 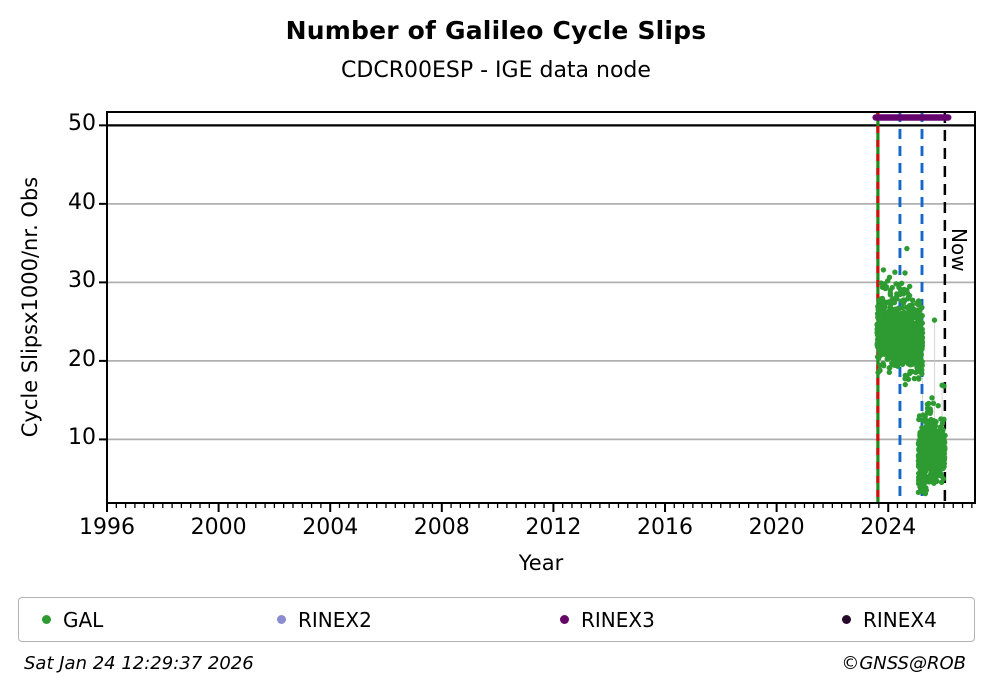 What do you see at coordinates (82, 359) in the screenshot?
I see `y-tick-label: 20` at bounding box center [82, 359].